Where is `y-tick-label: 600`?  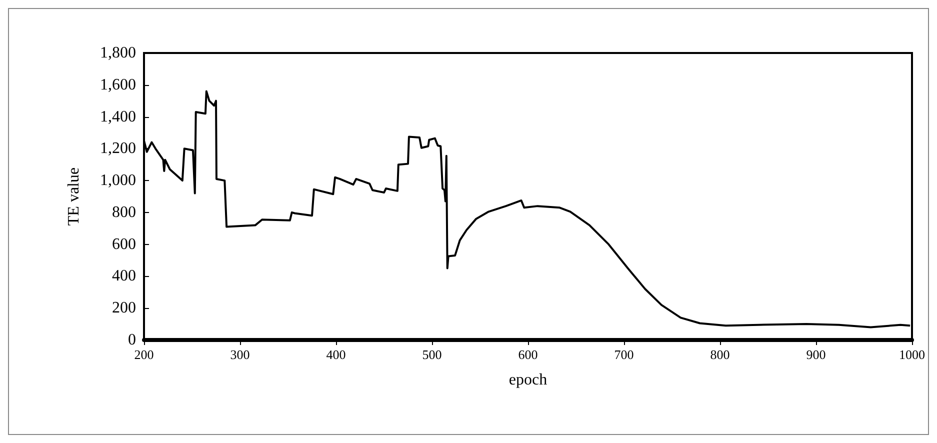
y-tick-label: 600 is located at coordinates (124, 244).